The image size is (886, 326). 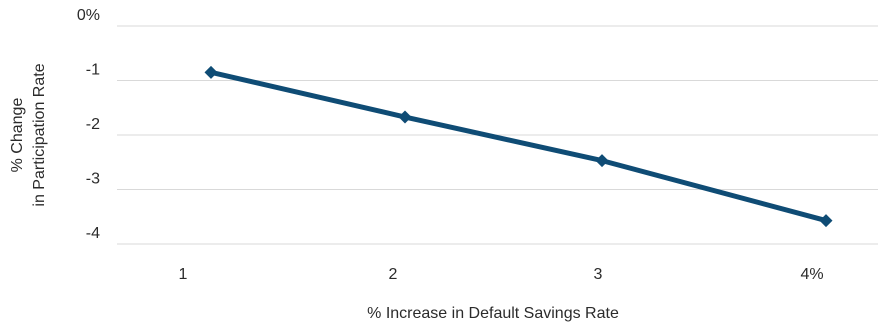 What do you see at coordinates (501, 274) in the screenshot?
I see `x-axis-ticks: 1 2 3 4%` at bounding box center [501, 274].